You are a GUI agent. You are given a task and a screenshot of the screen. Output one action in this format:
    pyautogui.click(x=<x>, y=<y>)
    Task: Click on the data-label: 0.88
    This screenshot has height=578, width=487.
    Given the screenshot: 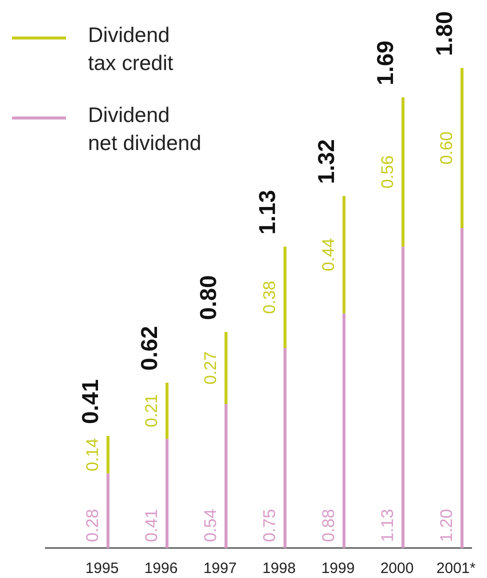 What is the action you would take?
    pyautogui.click(x=328, y=525)
    